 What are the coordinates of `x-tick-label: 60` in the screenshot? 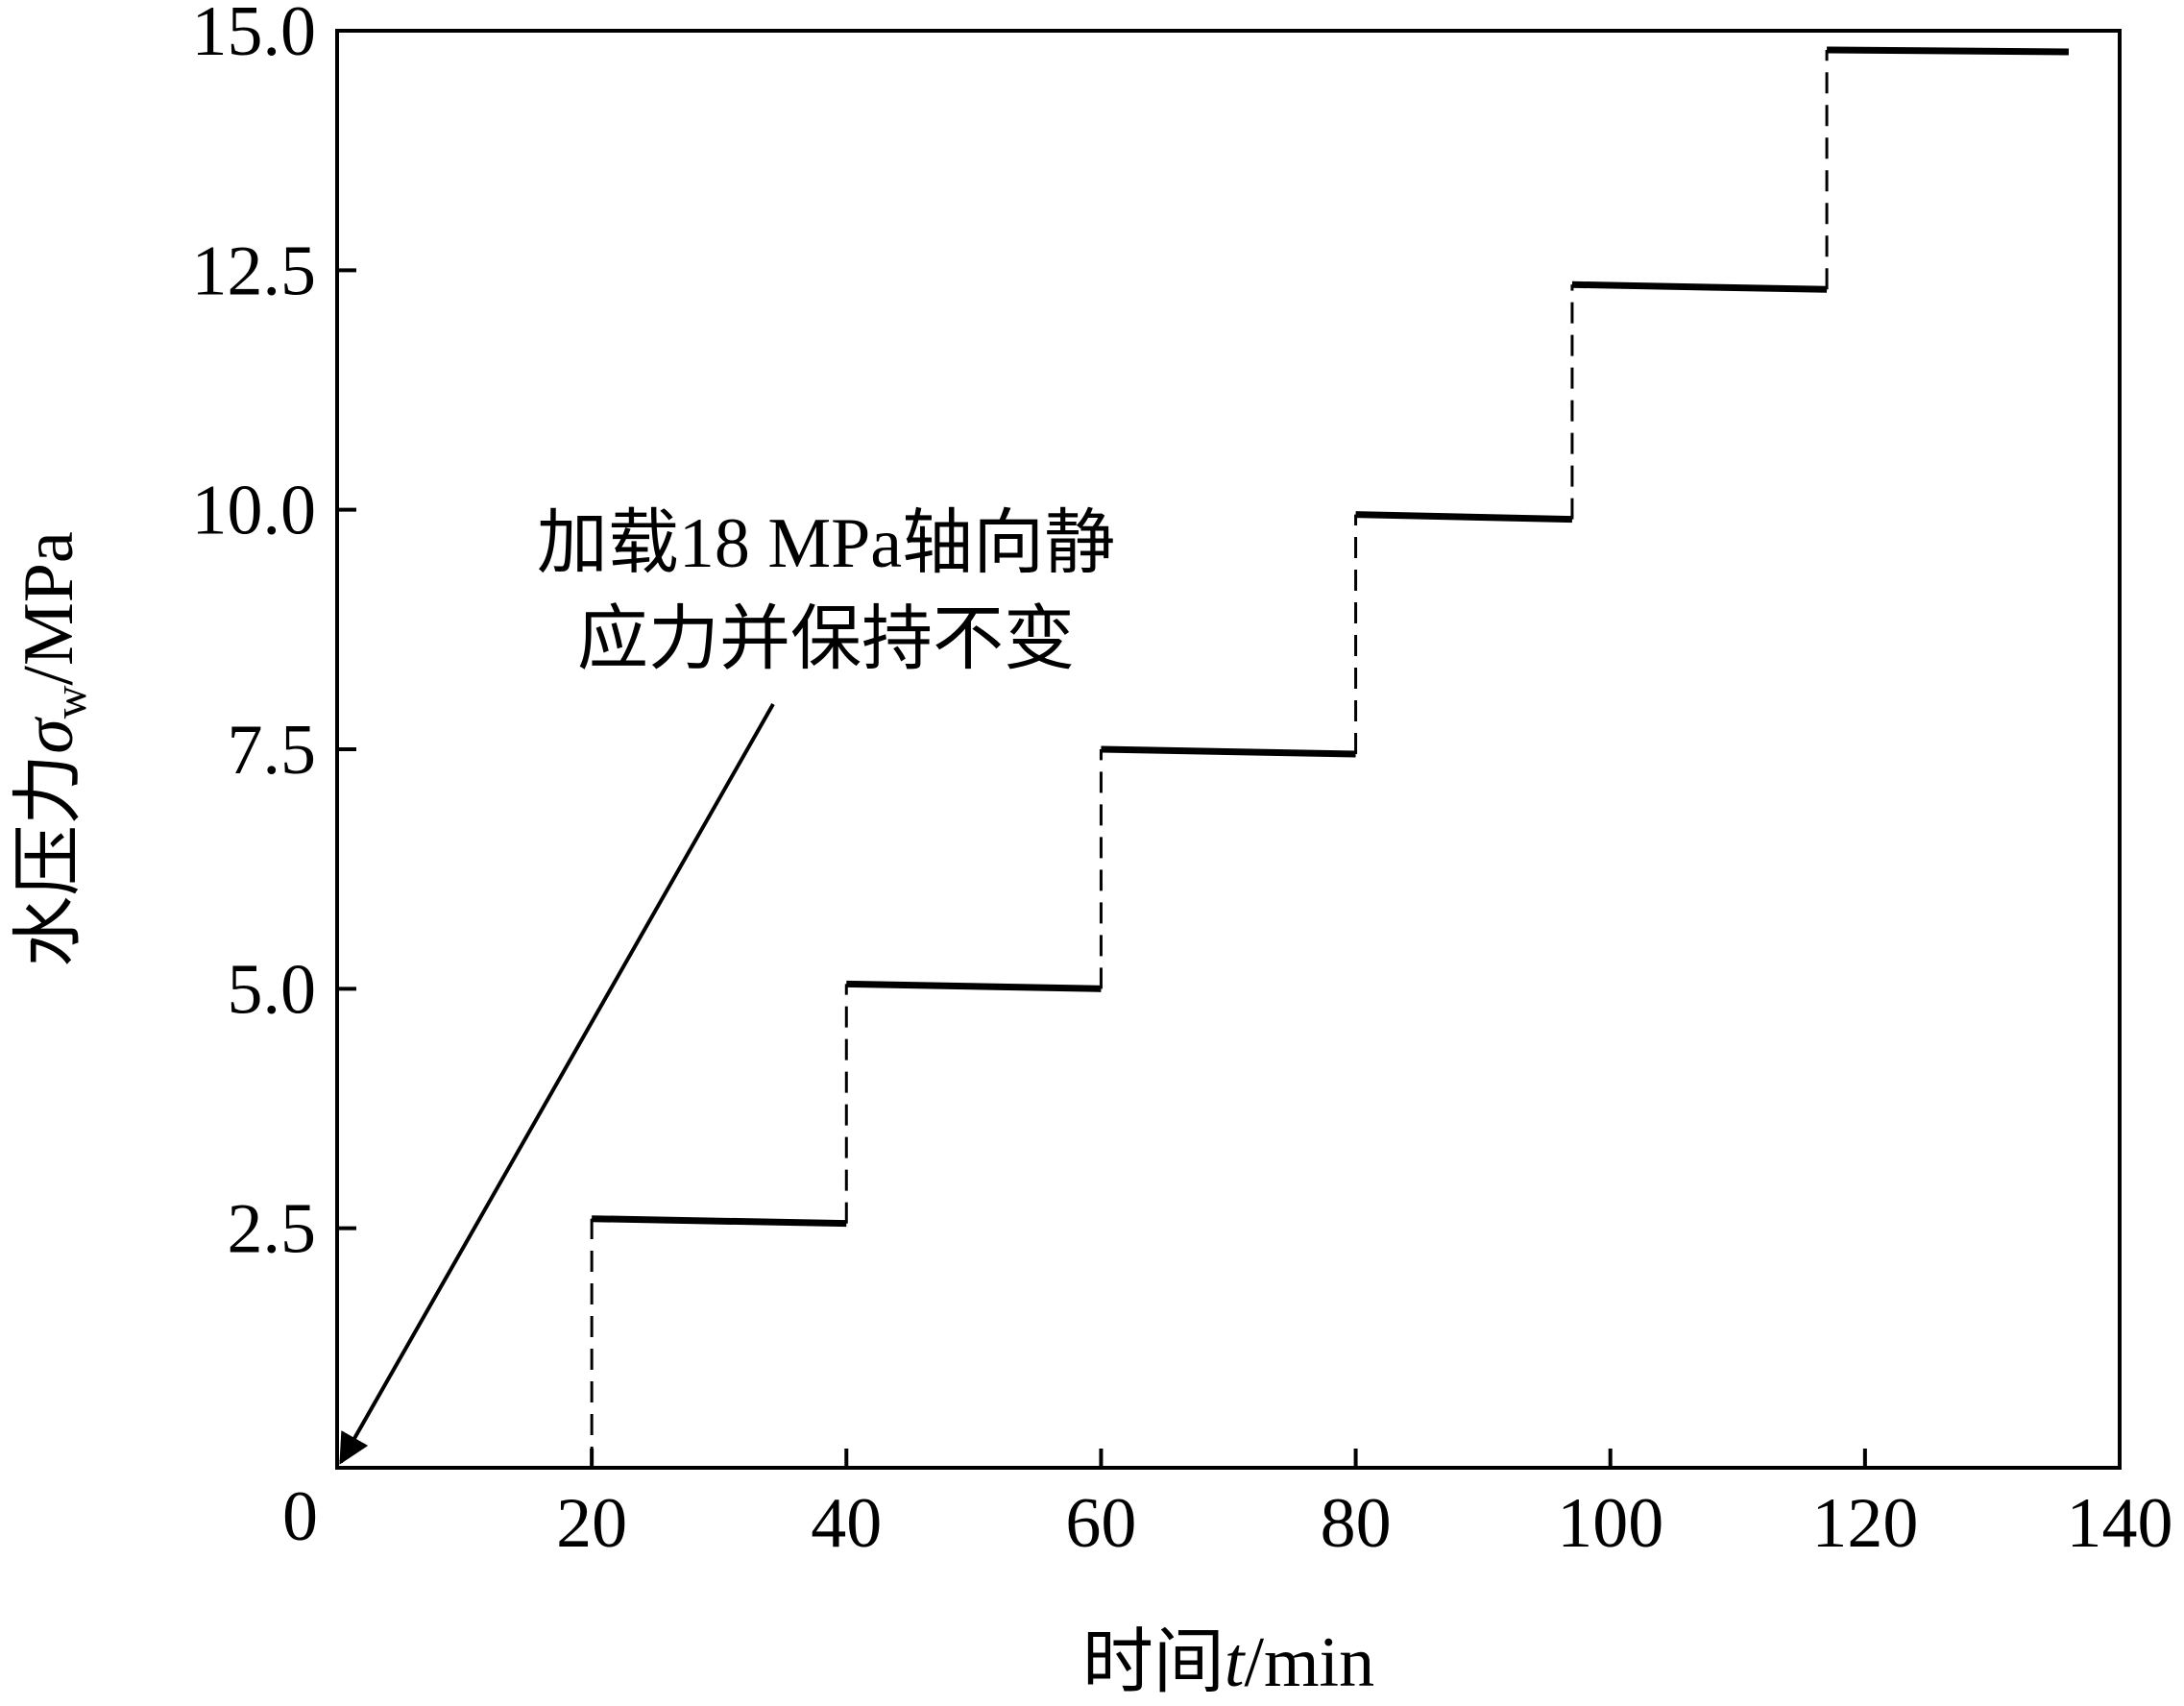 It's located at (1101, 1523).